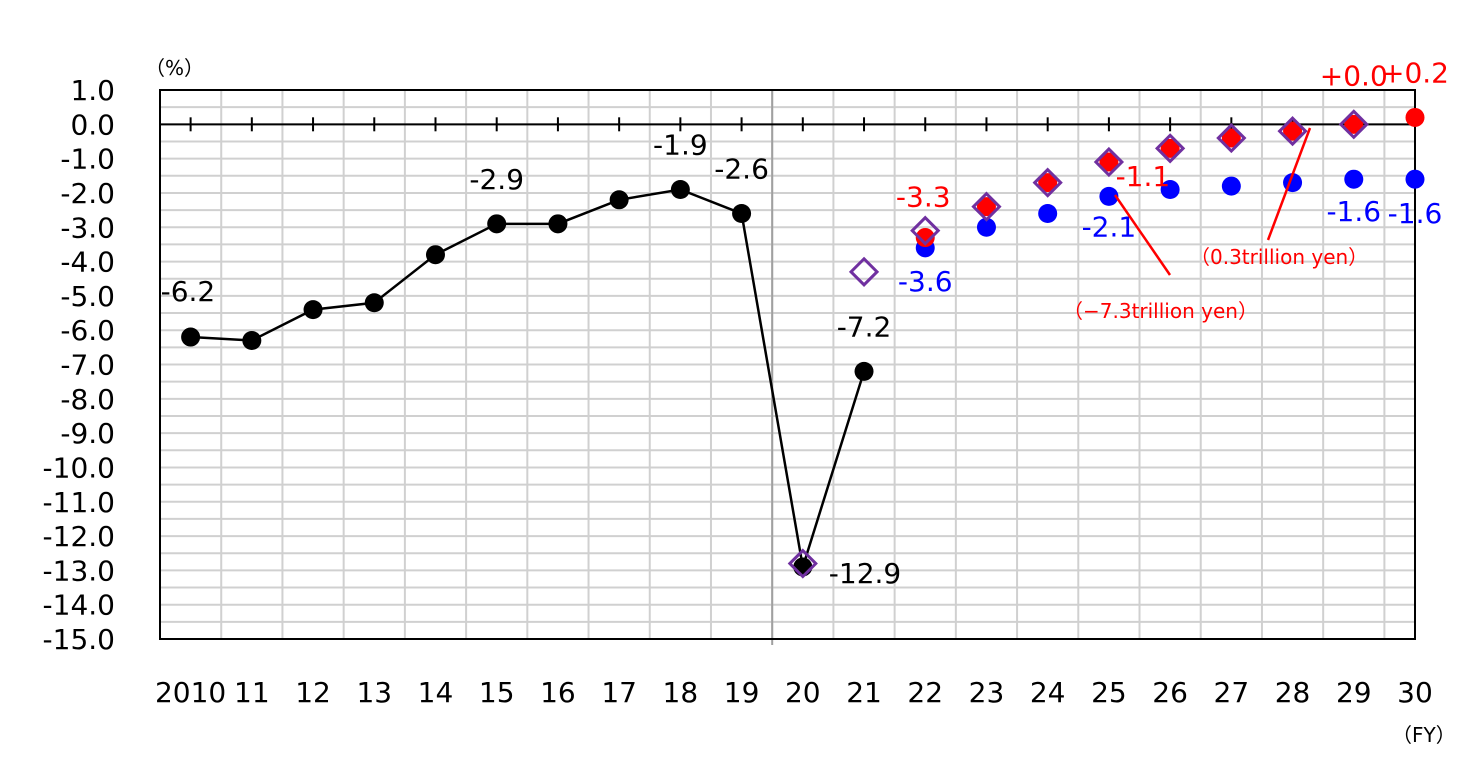 Image resolution: width=1472 pixels, height=777 pixels. What do you see at coordinates (87, 193) in the screenshot?
I see `y-tick-label: -2.0` at bounding box center [87, 193].